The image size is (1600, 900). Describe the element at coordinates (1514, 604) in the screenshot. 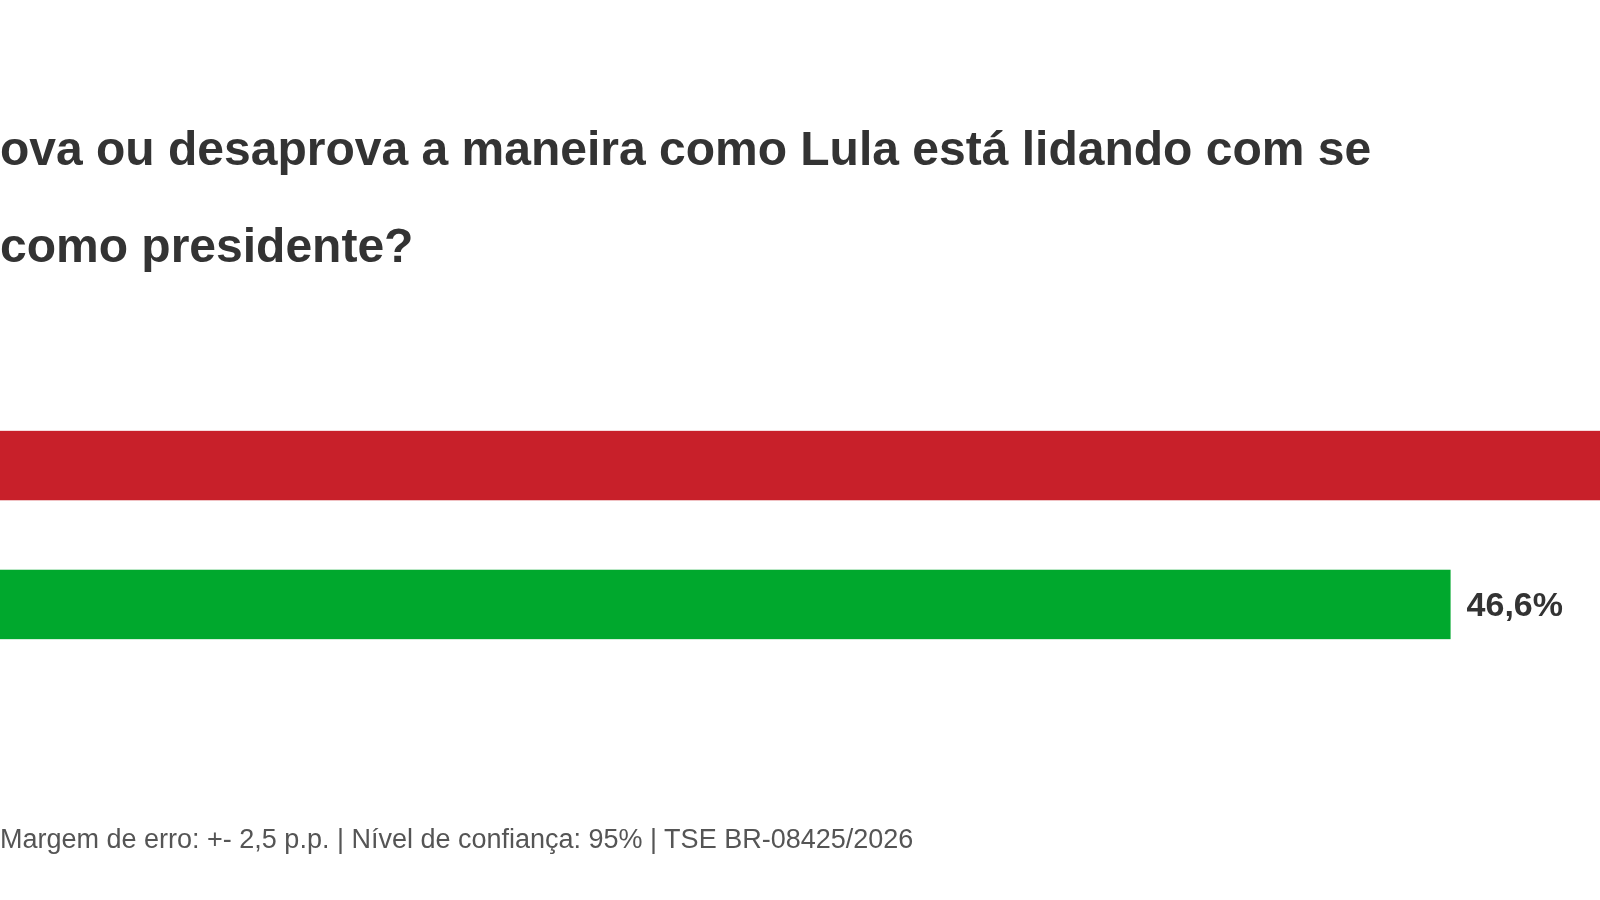

I see `data-label: 46,6%` at that location.